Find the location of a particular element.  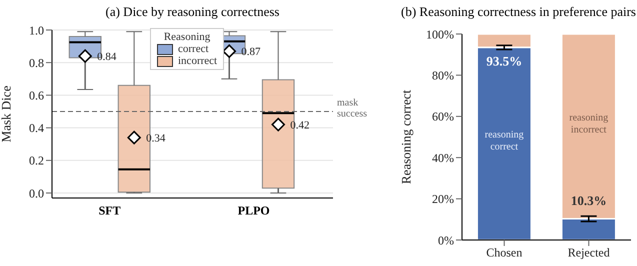

chart-title: (a) Dice by reasoning correctness is located at coordinates (192, 12).